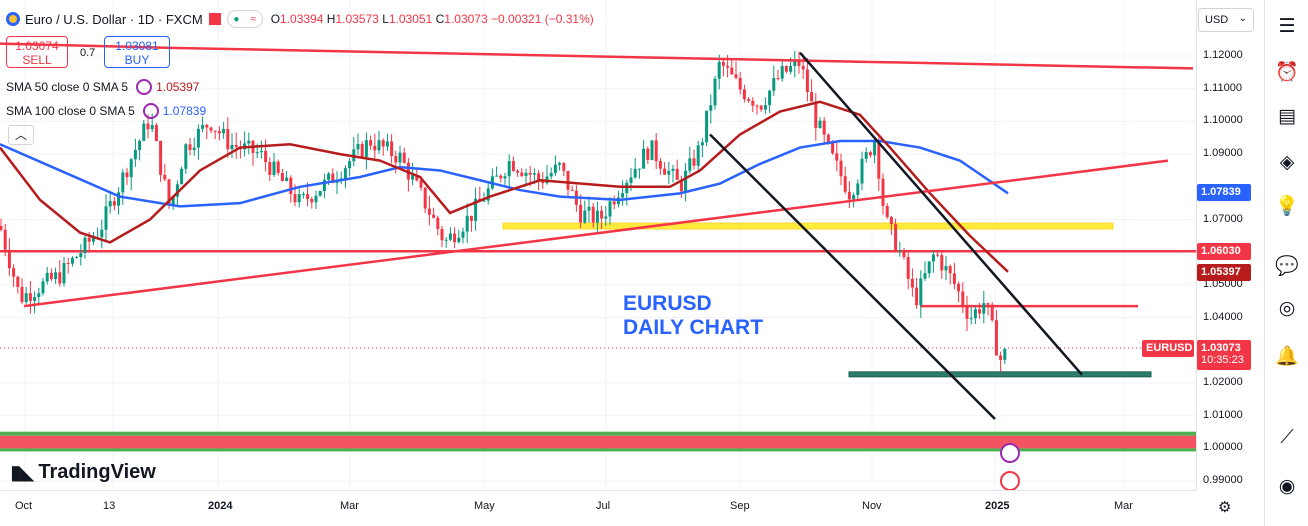 This screenshot has height=526, width=1308. Describe the element at coordinates (1223, 218) in the screenshot. I see `price-tick-label: 1.07000` at that location.